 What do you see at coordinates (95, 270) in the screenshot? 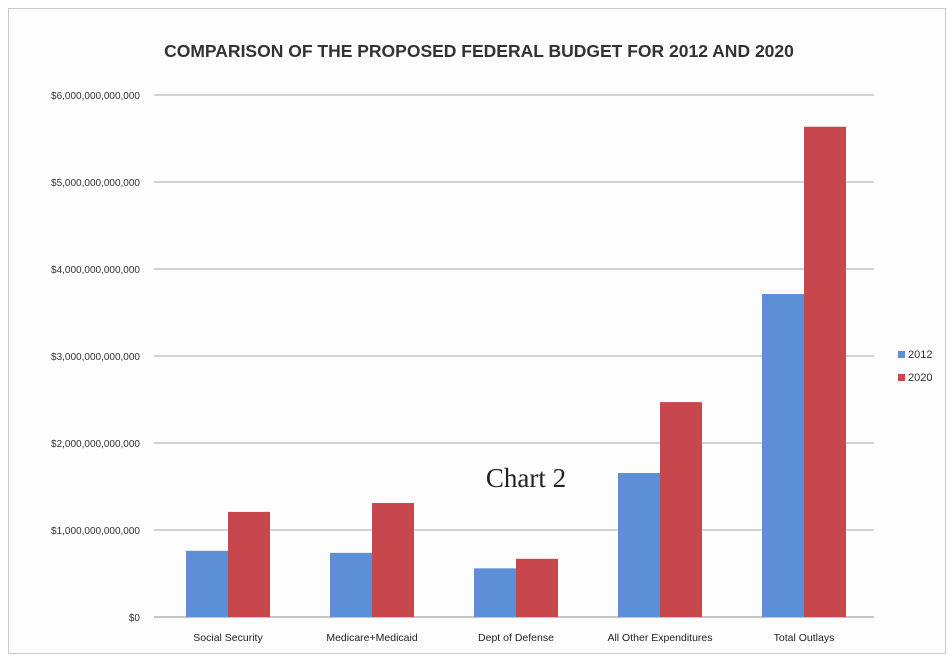
I see `y-tick-label: $4,000,000,000,000` at bounding box center [95, 270].